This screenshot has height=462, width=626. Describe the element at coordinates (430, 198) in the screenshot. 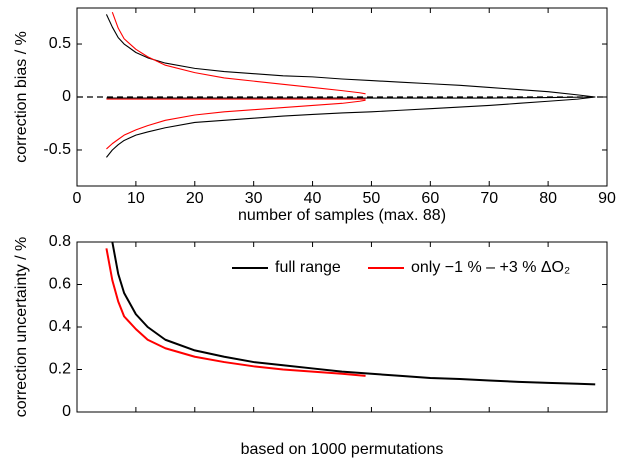

I see `x-tick-label: 60` at that location.